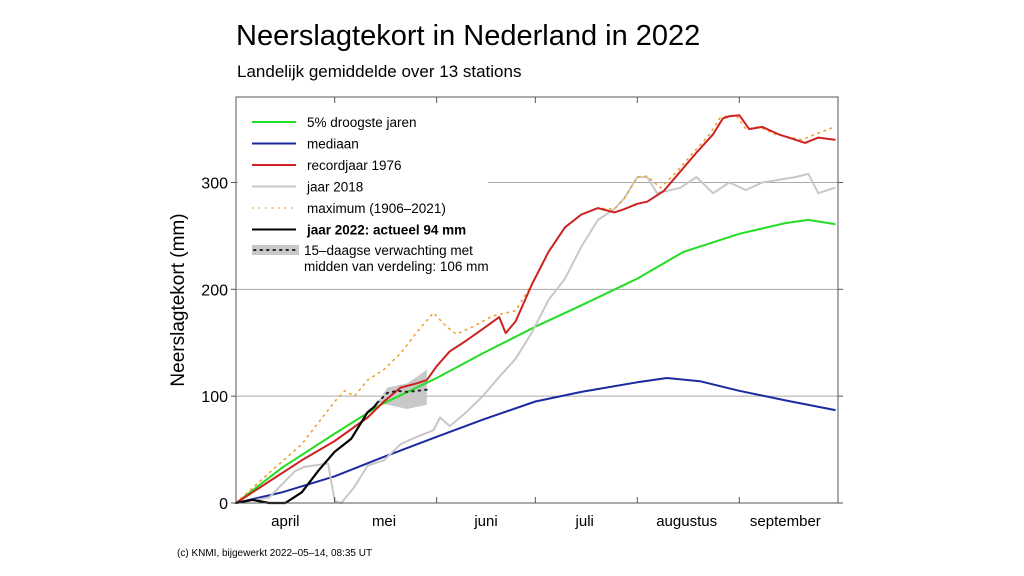 The image size is (1024, 576). I want to click on x-tick-label: juni, so click(485, 521).